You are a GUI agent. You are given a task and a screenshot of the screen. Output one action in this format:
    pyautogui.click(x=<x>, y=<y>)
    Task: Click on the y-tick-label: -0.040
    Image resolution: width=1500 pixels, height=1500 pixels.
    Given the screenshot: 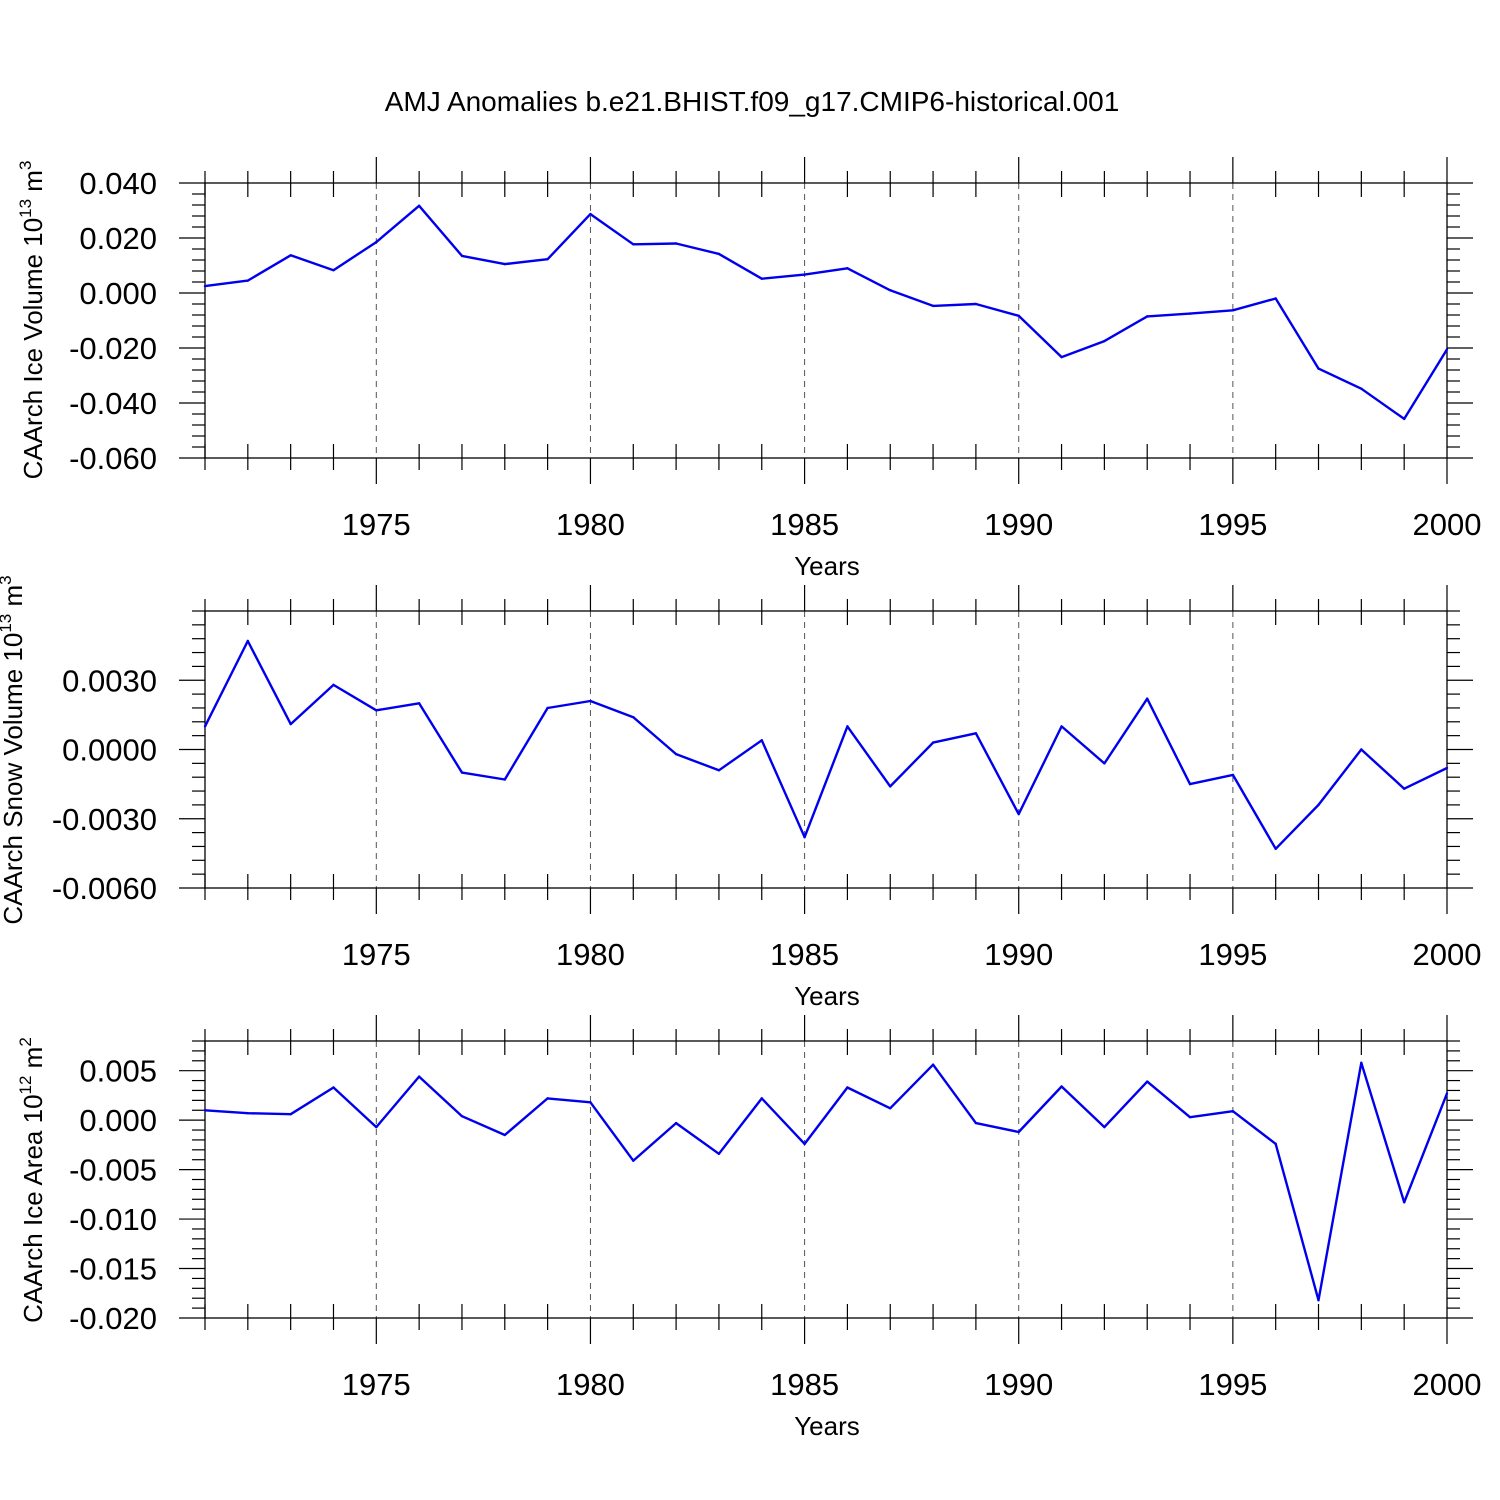 What is the action you would take?
    pyautogui.click(x=113, y=403)
    